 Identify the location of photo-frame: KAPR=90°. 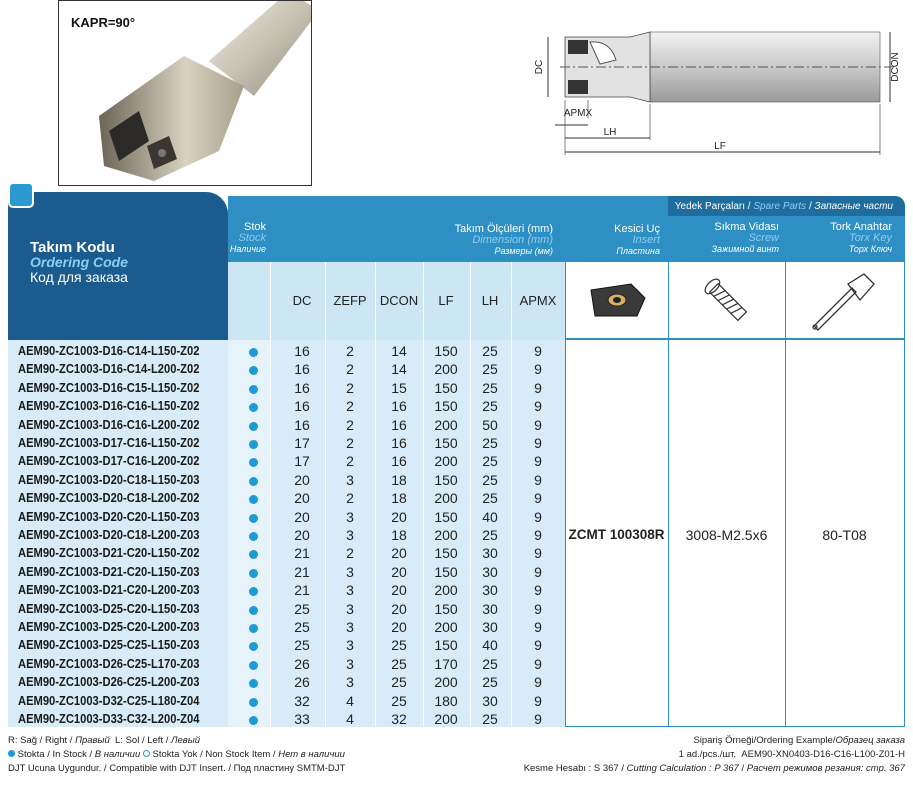
(188, 93).